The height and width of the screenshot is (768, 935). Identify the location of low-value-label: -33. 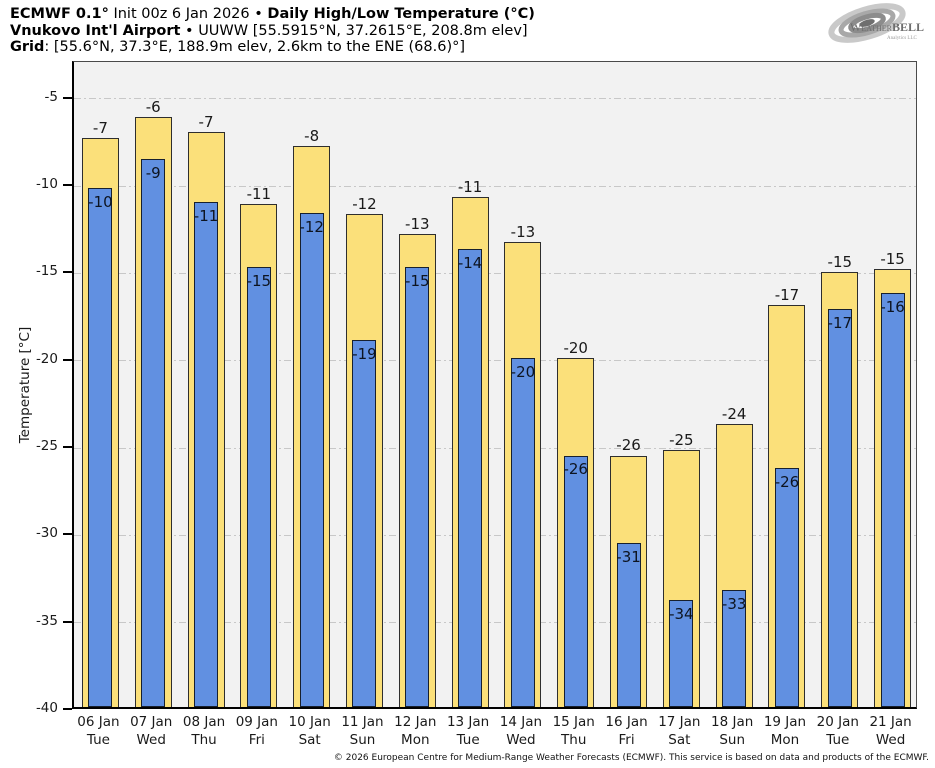
(734, 603).